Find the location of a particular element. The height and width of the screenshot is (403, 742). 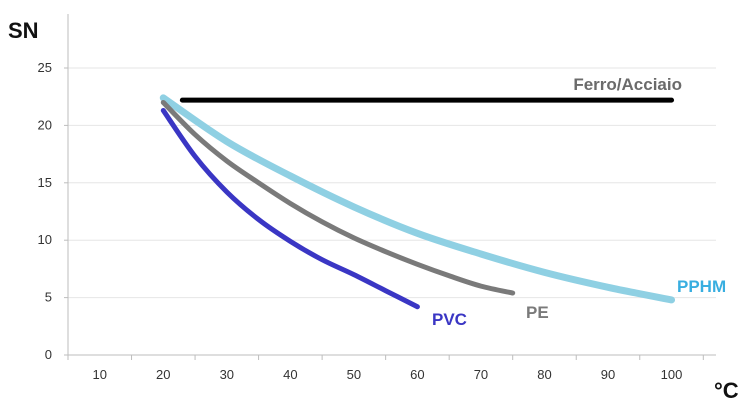

series-label-pphm: PPHM is located at coordinates (701, 286).